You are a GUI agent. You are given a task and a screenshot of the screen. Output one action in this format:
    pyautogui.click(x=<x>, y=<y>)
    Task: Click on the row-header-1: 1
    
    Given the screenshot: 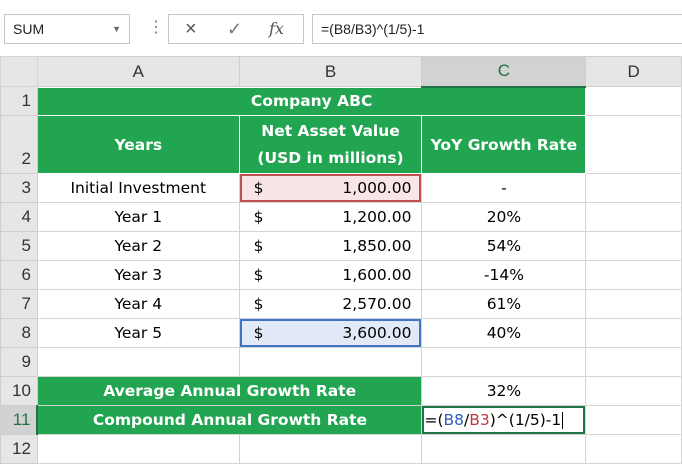 What is the action you would take?
    pyautogui.click(x=19, y=101)
    